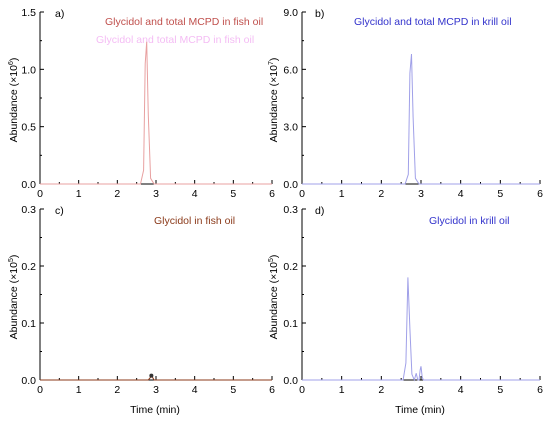 The width and height of the screenshot is (550, 421). What do you see at coordinates (59, 211) in the screenshot?
I see `panel-label: c)` at bounding box center [59, 211].